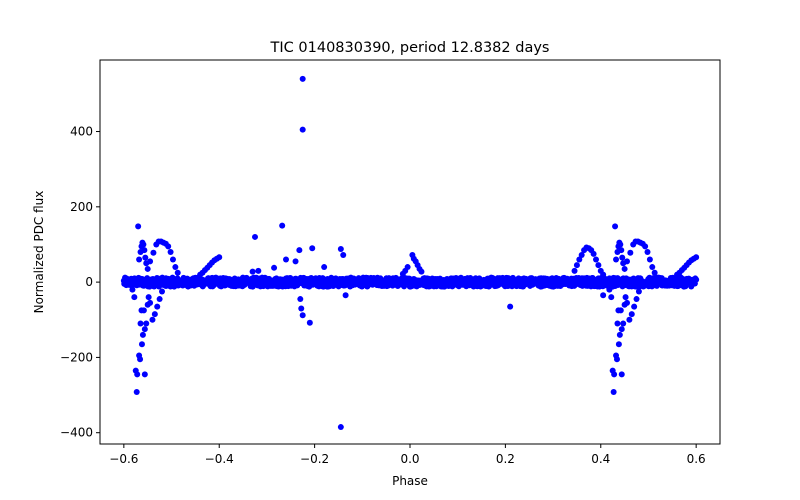  I want to click on x-tick-label: −0.6, so click(123, 459).